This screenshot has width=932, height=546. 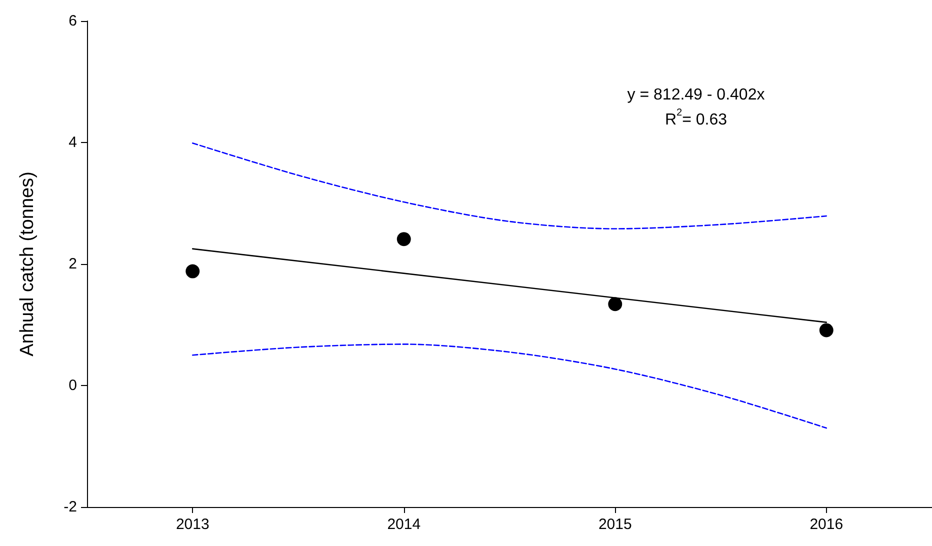 What do you see at coordinates (27, 264) in the screenshot?
I see `y-axis-title: Anhual catch (tonnes)` at bounding box center [27, 264].